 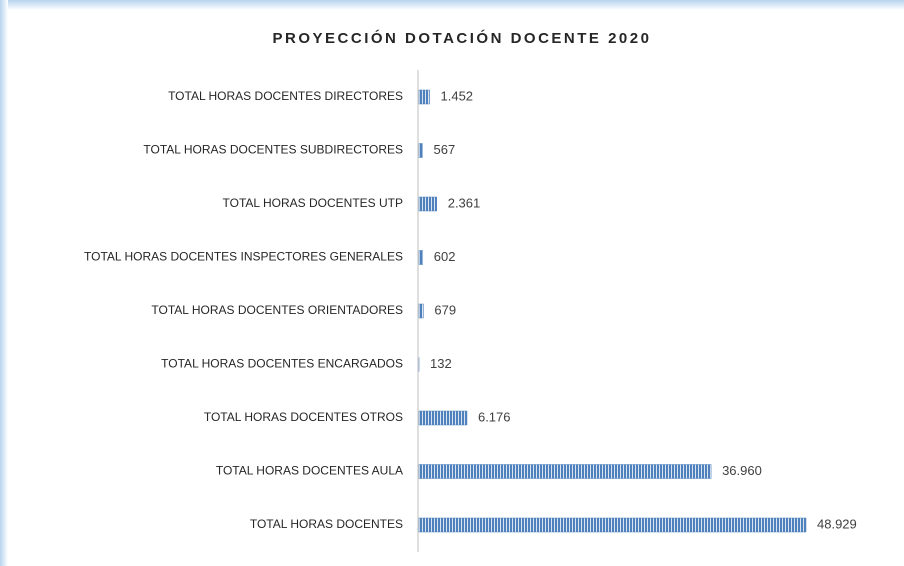 What do you see at coordinates (313, 203) in the screenshot?
I see `category-label: TOTAL HORAS DOCENTES UTP` at bounding box center [313, 203].